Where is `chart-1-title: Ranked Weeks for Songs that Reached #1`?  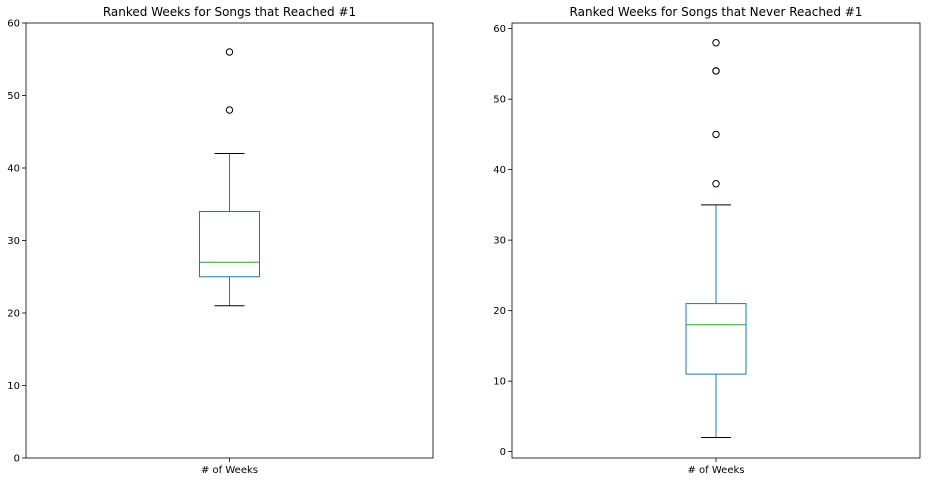
chart-1-title: Ranked Weeks for Songs that Reached #1 is located at coordinates (229, 12).